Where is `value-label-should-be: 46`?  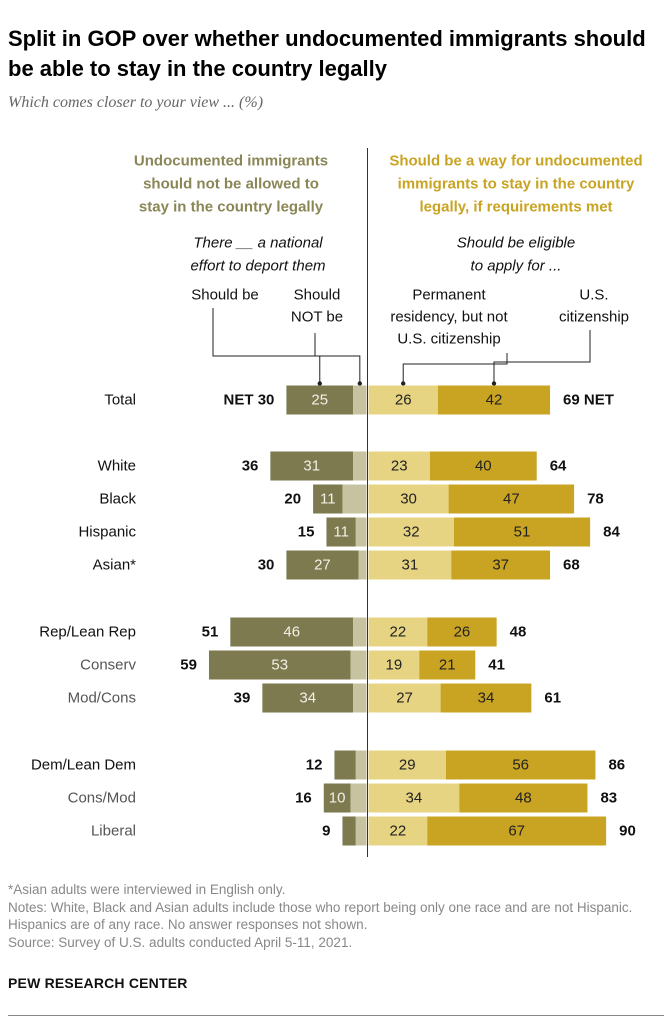 value-label-should-be: 46 is located at coordinates (291, 632).